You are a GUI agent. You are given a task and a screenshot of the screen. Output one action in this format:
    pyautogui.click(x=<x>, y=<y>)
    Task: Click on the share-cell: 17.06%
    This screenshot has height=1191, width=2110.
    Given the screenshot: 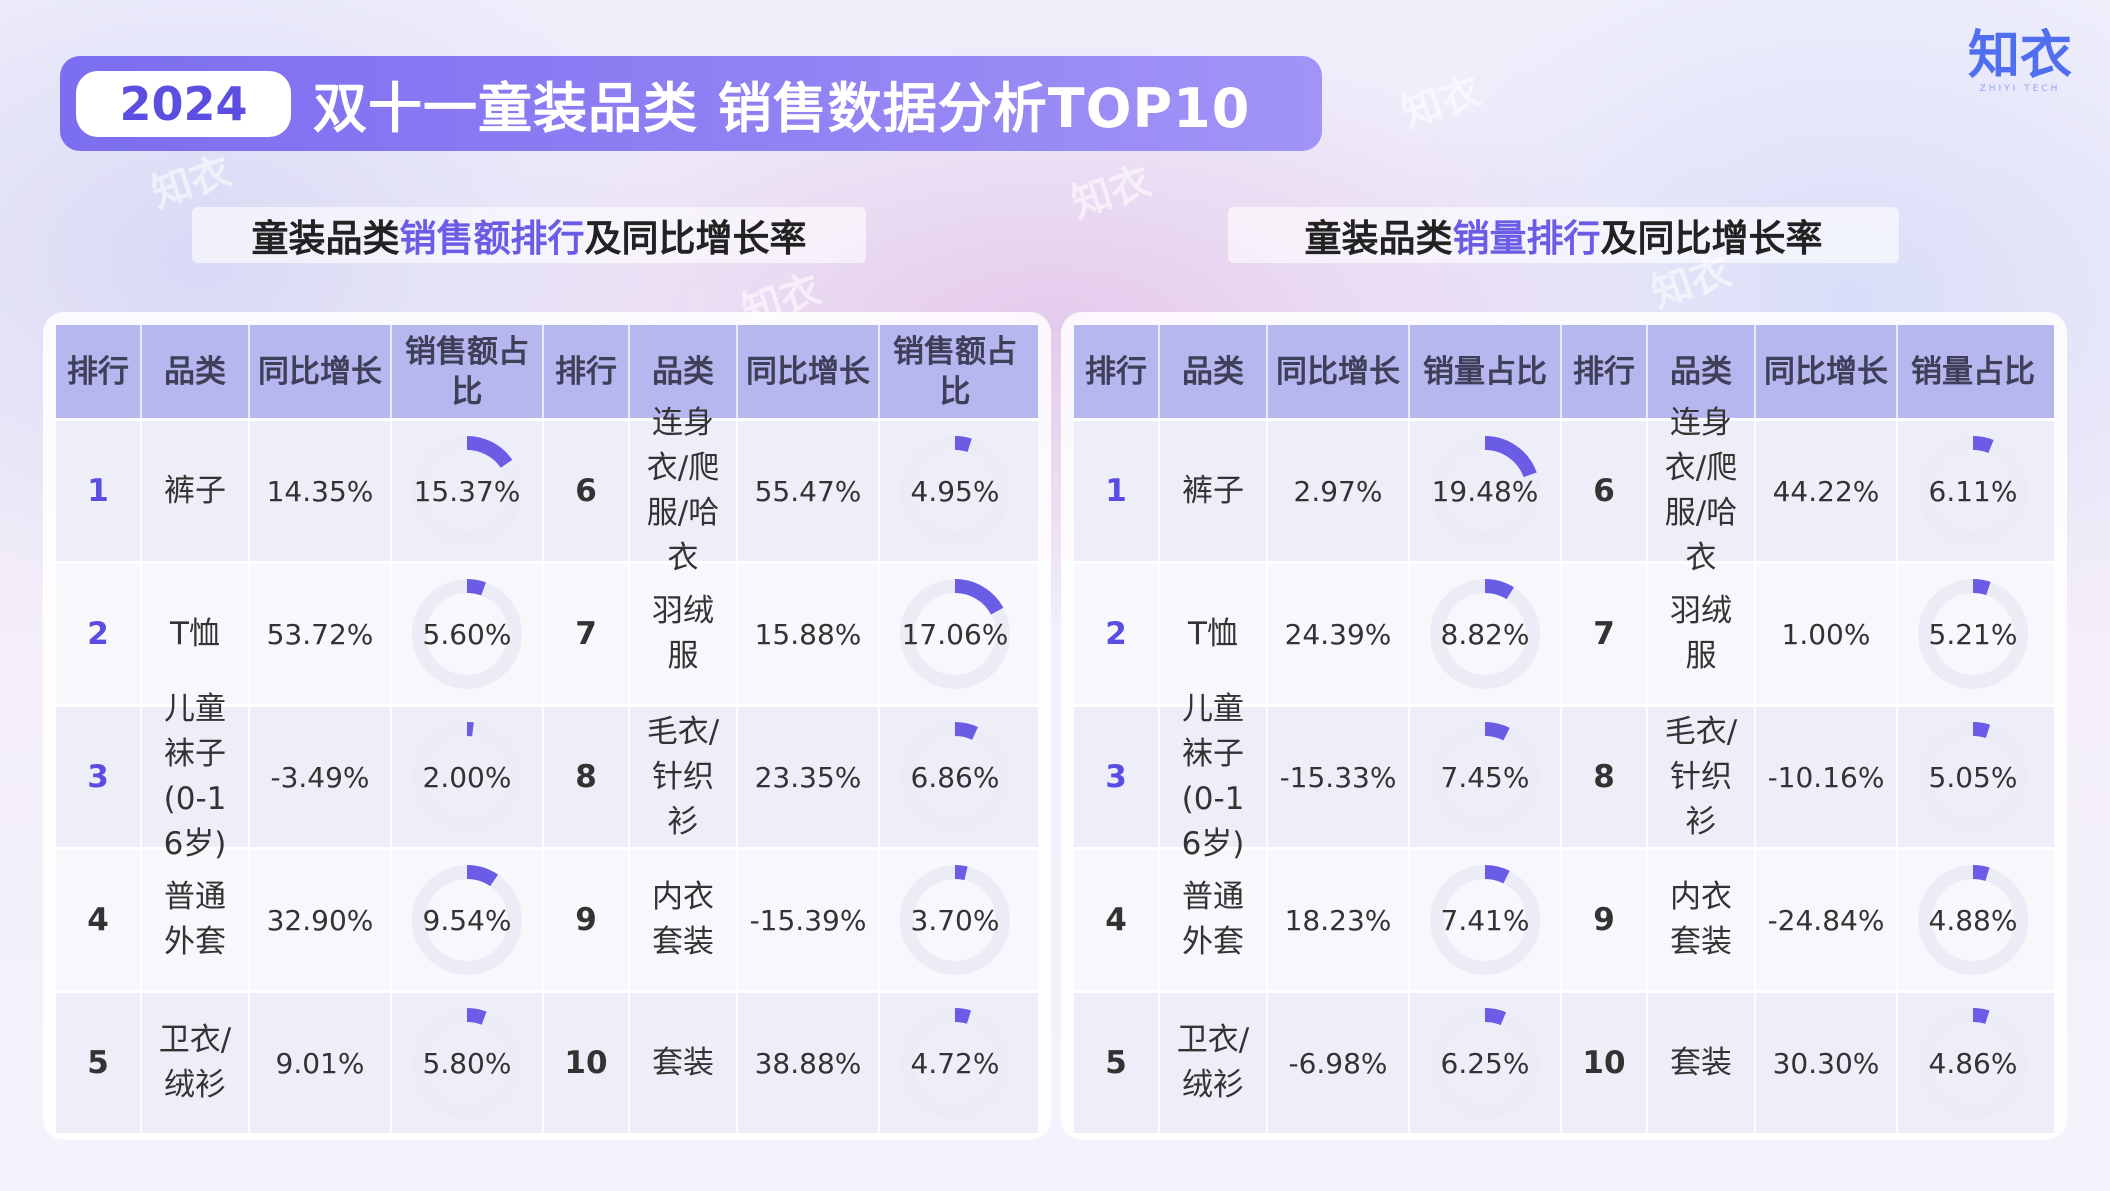 What is the action you would take?
    pyautogui.click(x=955, y=634)
    